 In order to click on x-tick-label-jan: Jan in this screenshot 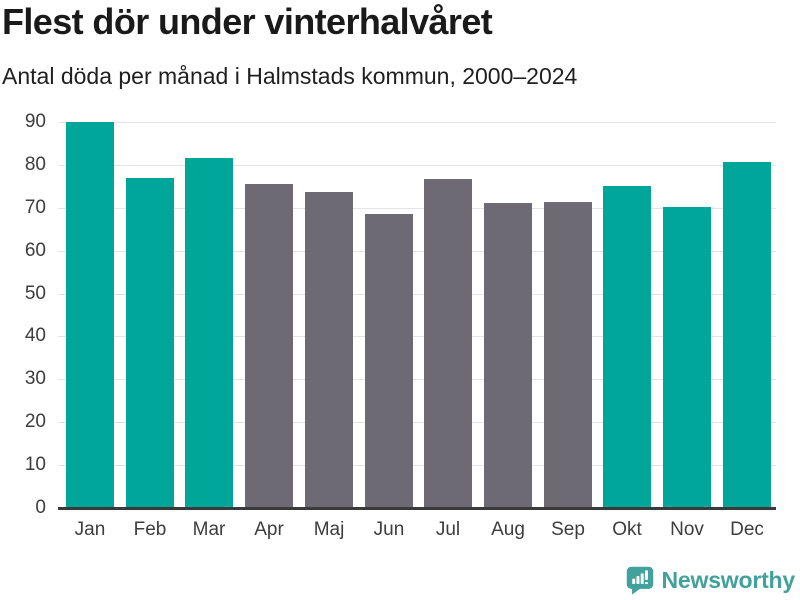, I will do `click(90, 529)`.